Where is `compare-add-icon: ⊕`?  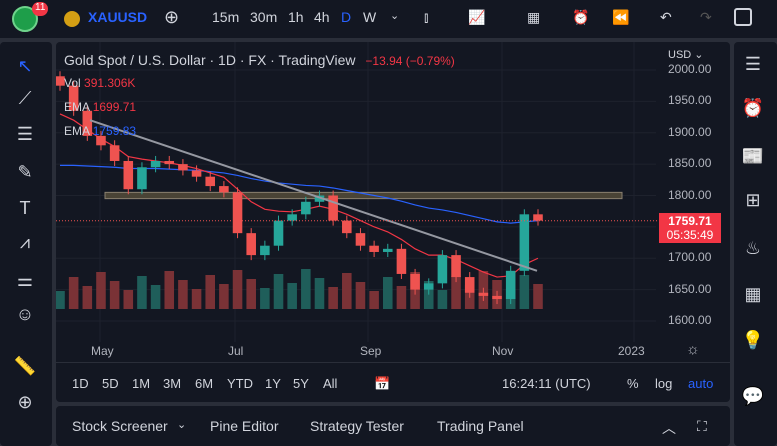
compare-add-icon: ⊕ is located at coordinates (172, 17).